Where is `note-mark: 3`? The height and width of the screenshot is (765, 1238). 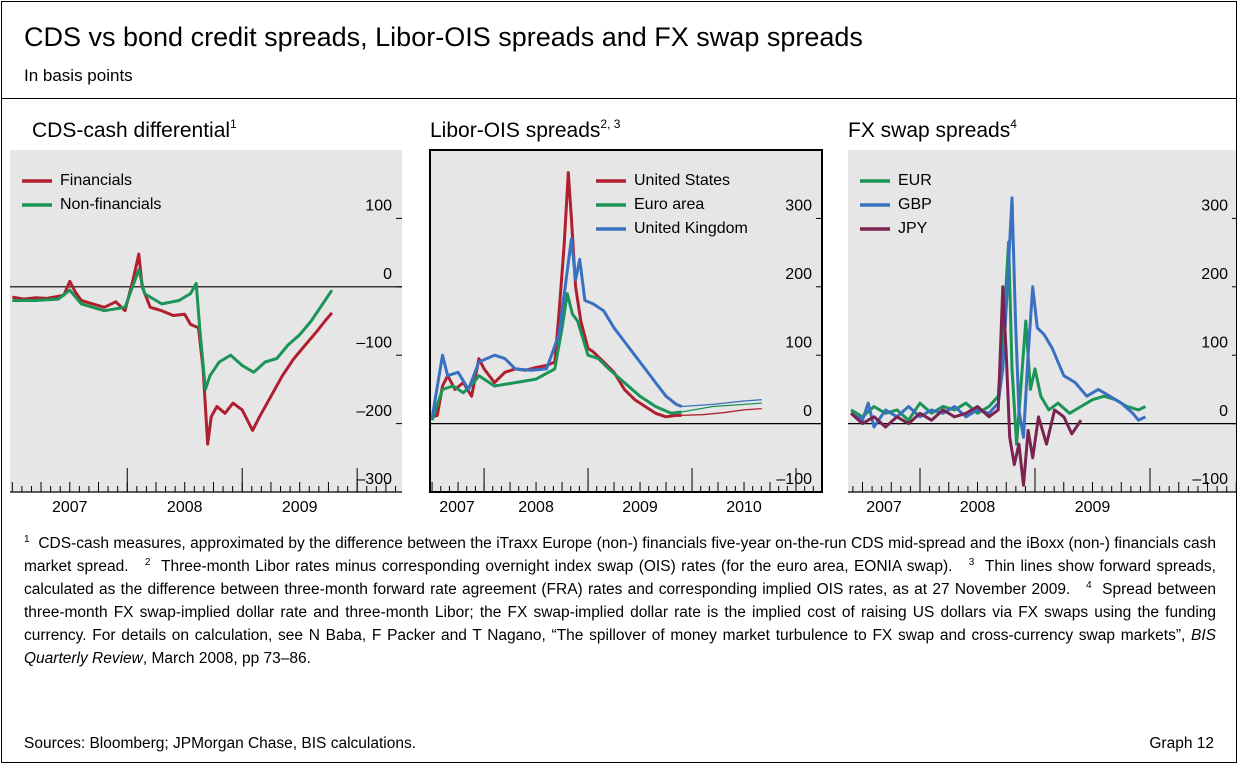
note-mark: 3 is located at coordinates (971, 562).